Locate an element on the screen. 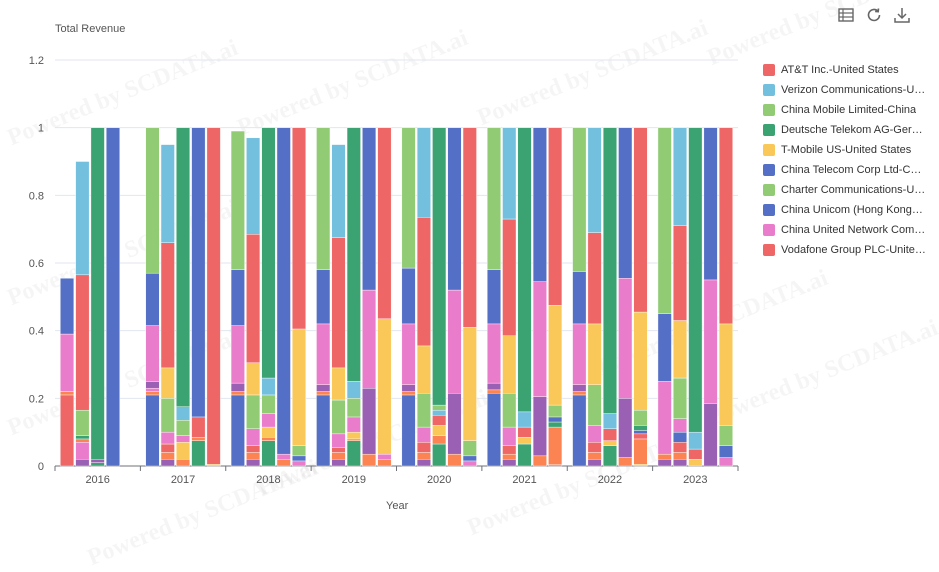 This screenshot has height=572, width=939. legend-item: Charter Communications-United States is located at coordinates (844, 190).